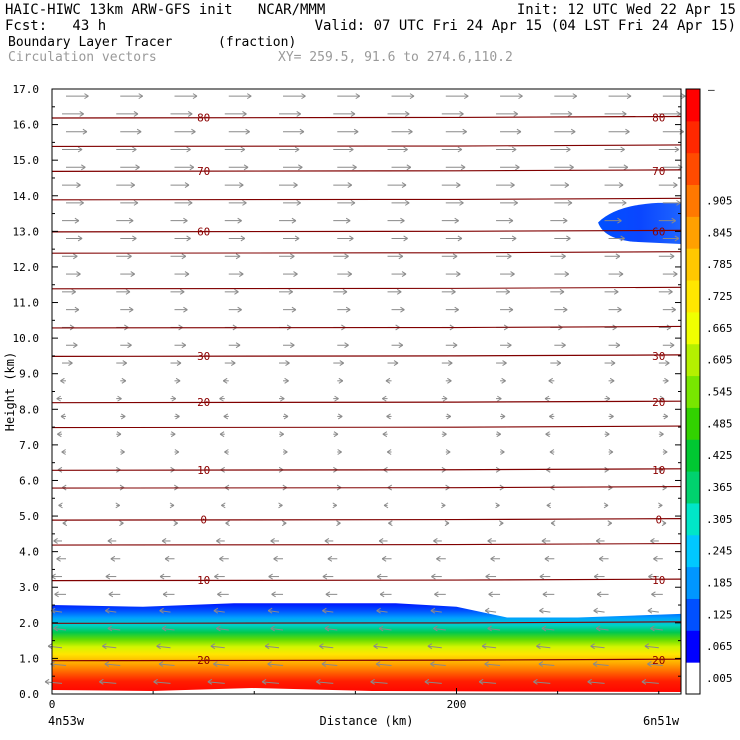  Describe the element at coordinates (693, 391) in the screenshot. I see `colorbar-frame` at that location.